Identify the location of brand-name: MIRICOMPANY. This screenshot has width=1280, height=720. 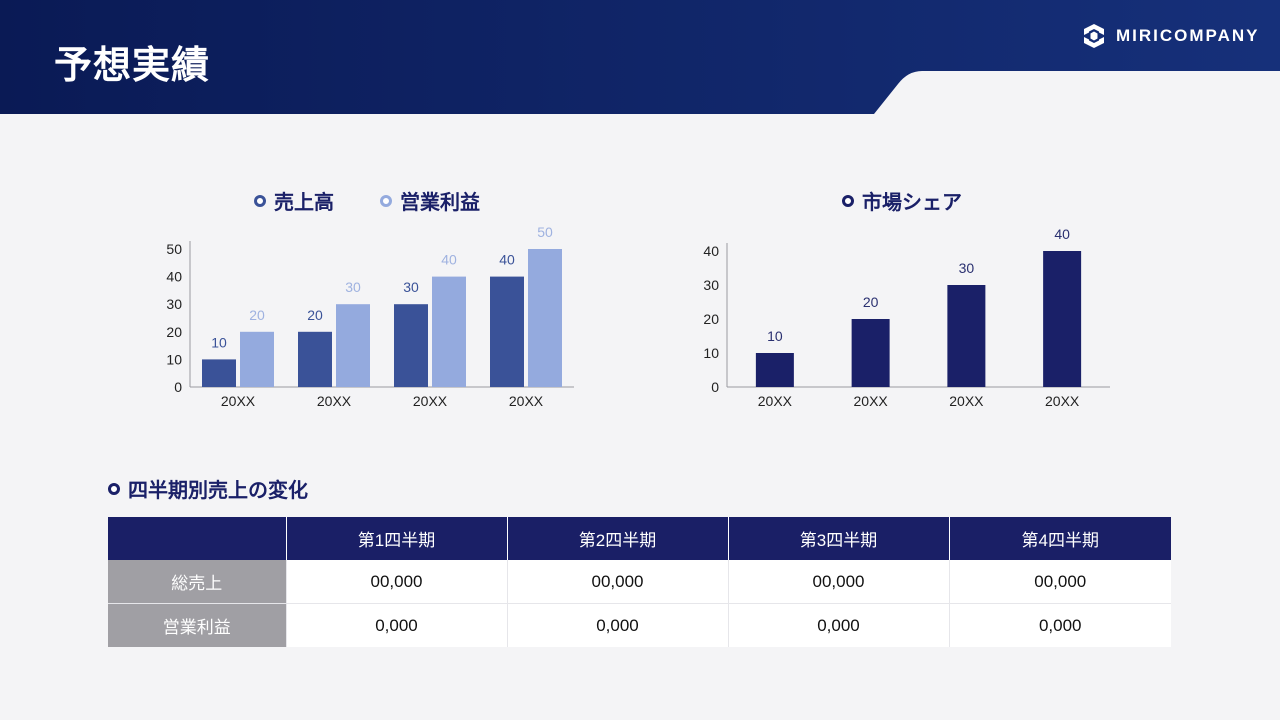
(1188, 35).